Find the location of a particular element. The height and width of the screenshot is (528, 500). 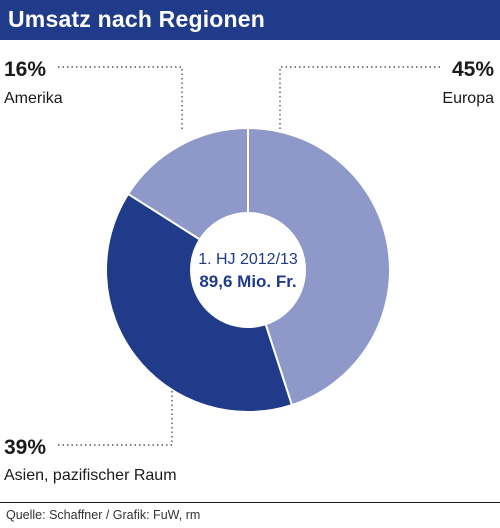

center-period-label: 1. HJ 2012/13 is located at coordinates (248, 259).